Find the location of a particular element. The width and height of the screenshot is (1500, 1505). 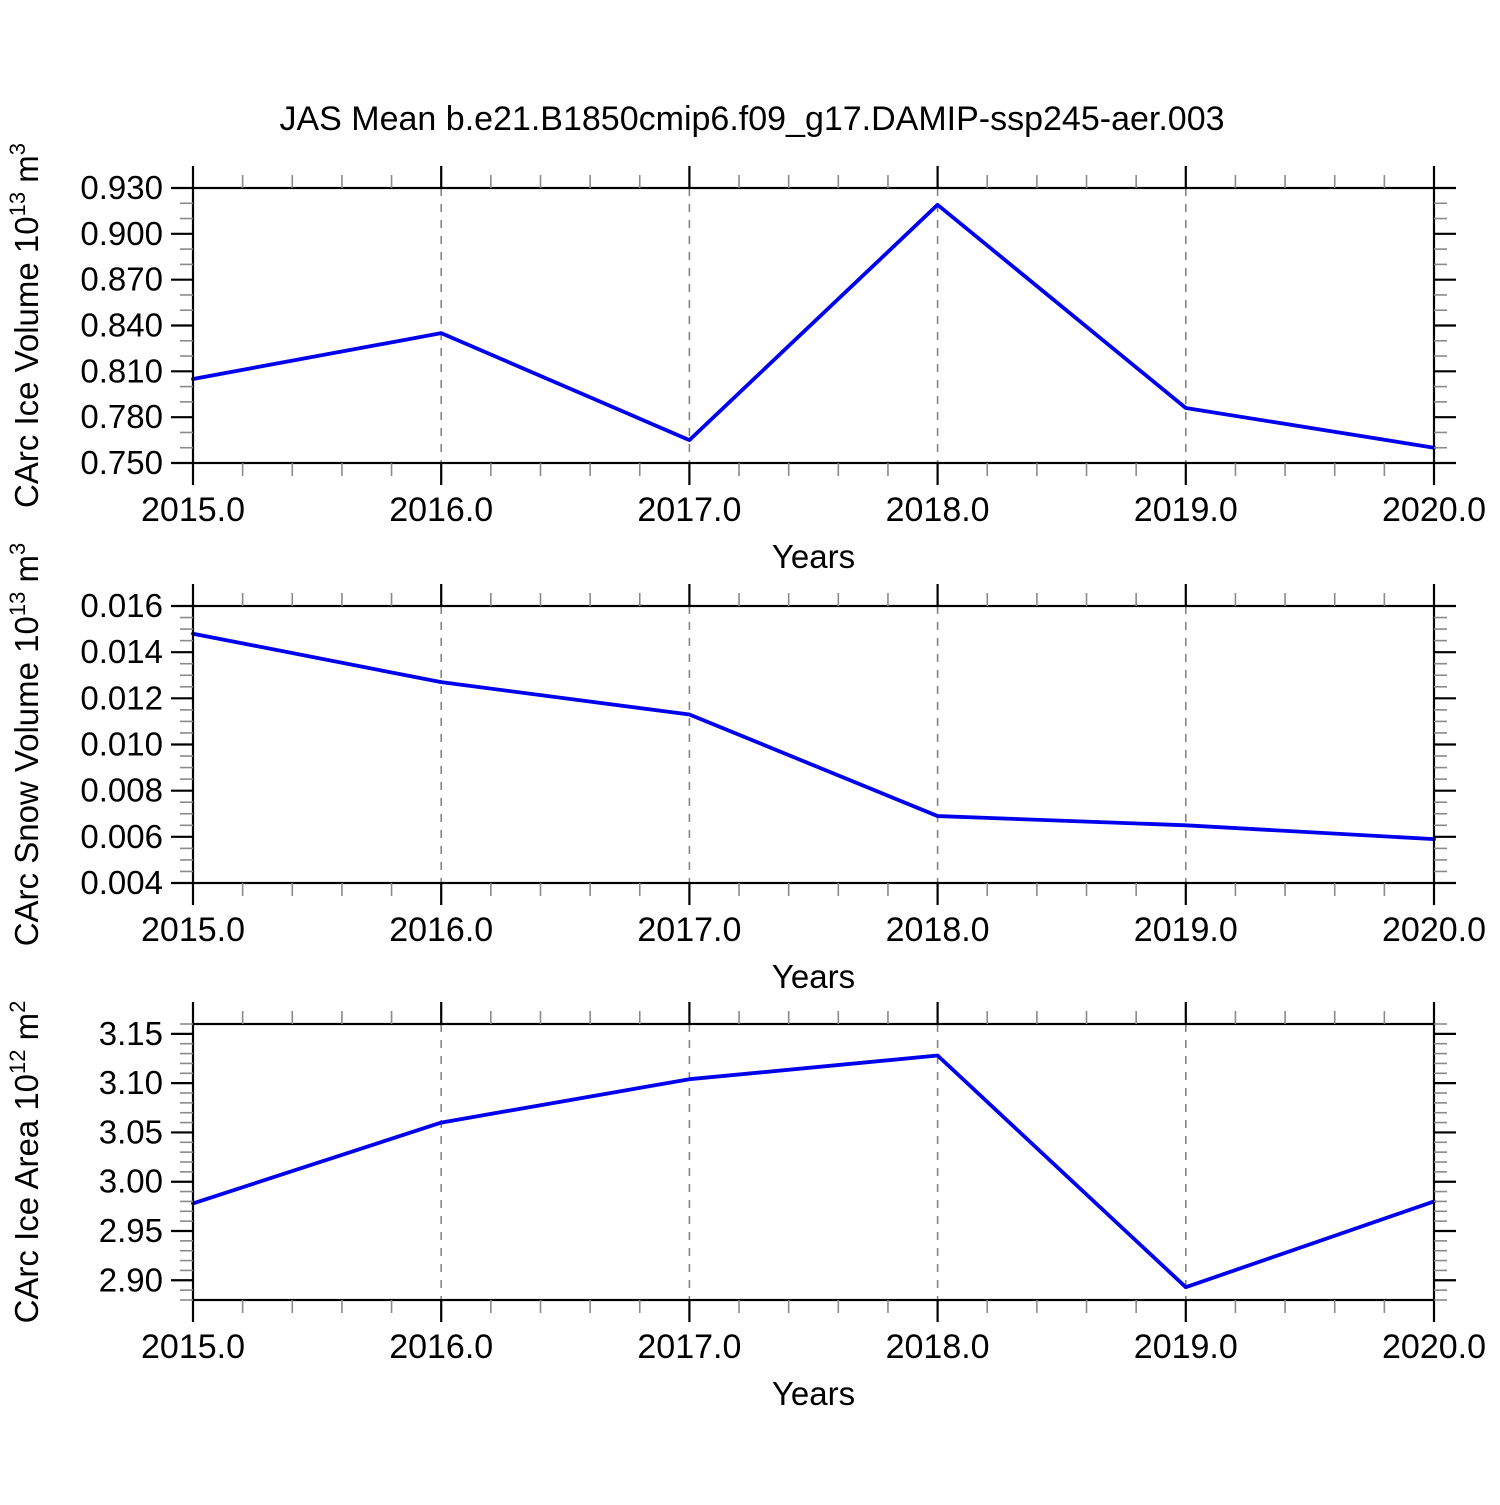

ice-volume-line is located at coordinates (813, 326).